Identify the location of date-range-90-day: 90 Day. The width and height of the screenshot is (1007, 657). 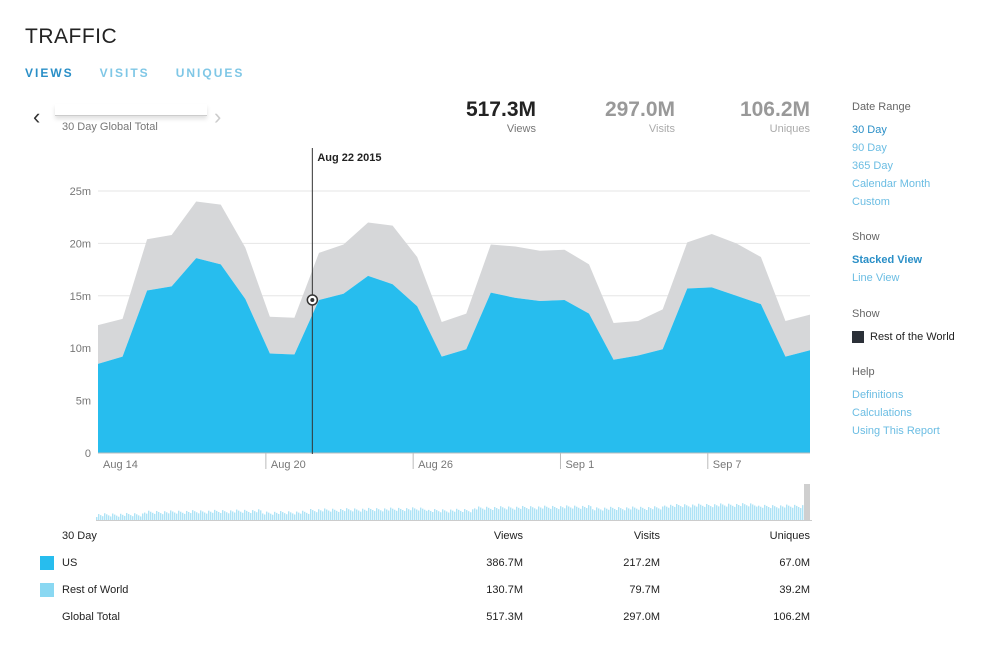
(869, 148).